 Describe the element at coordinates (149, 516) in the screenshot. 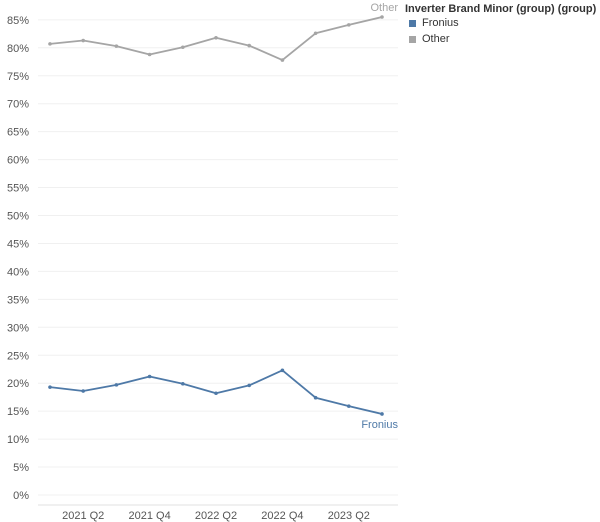

I see `x-tick-label: 2021 Q4` at that location.